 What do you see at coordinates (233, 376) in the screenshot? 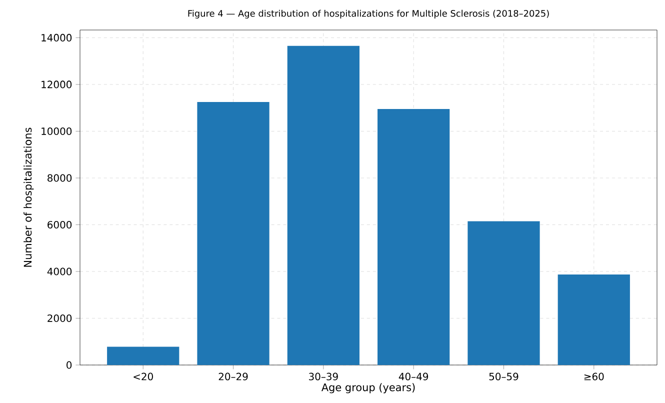
I see `x-tick-label: 20–29` at bounding box center [233, 376].